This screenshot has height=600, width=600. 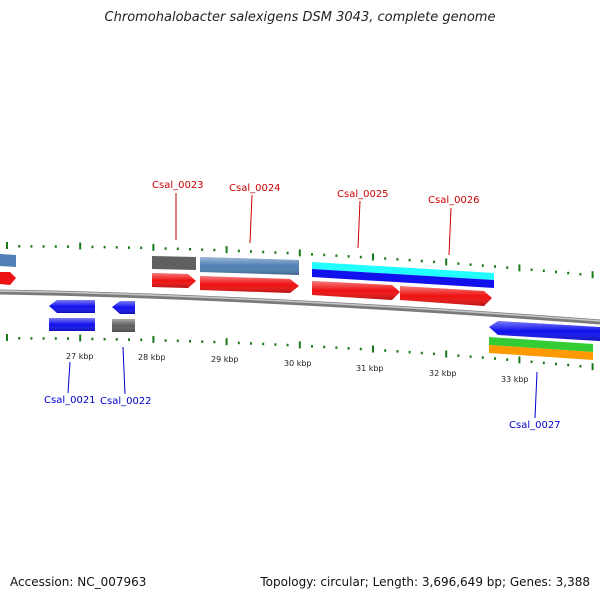 I want to click on gene-label-csal-0026: Csal_0026, so click(x=454, y=200).